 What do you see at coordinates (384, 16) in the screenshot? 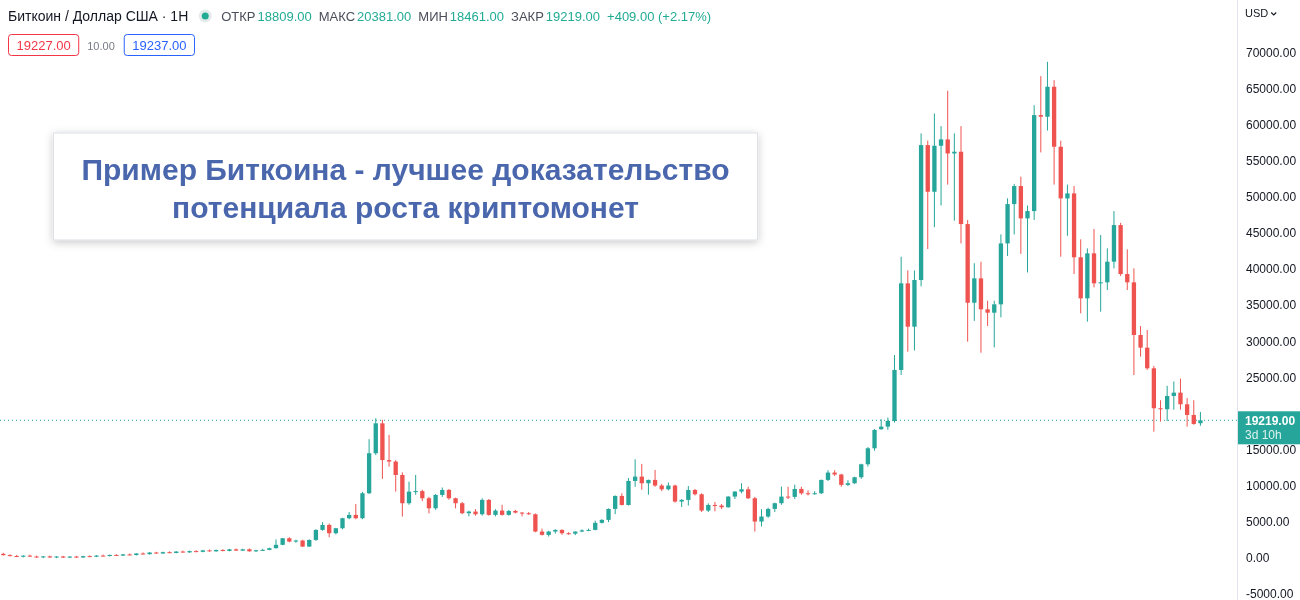
I see `annotation: 20381.00` at bounding box center [384, 16].